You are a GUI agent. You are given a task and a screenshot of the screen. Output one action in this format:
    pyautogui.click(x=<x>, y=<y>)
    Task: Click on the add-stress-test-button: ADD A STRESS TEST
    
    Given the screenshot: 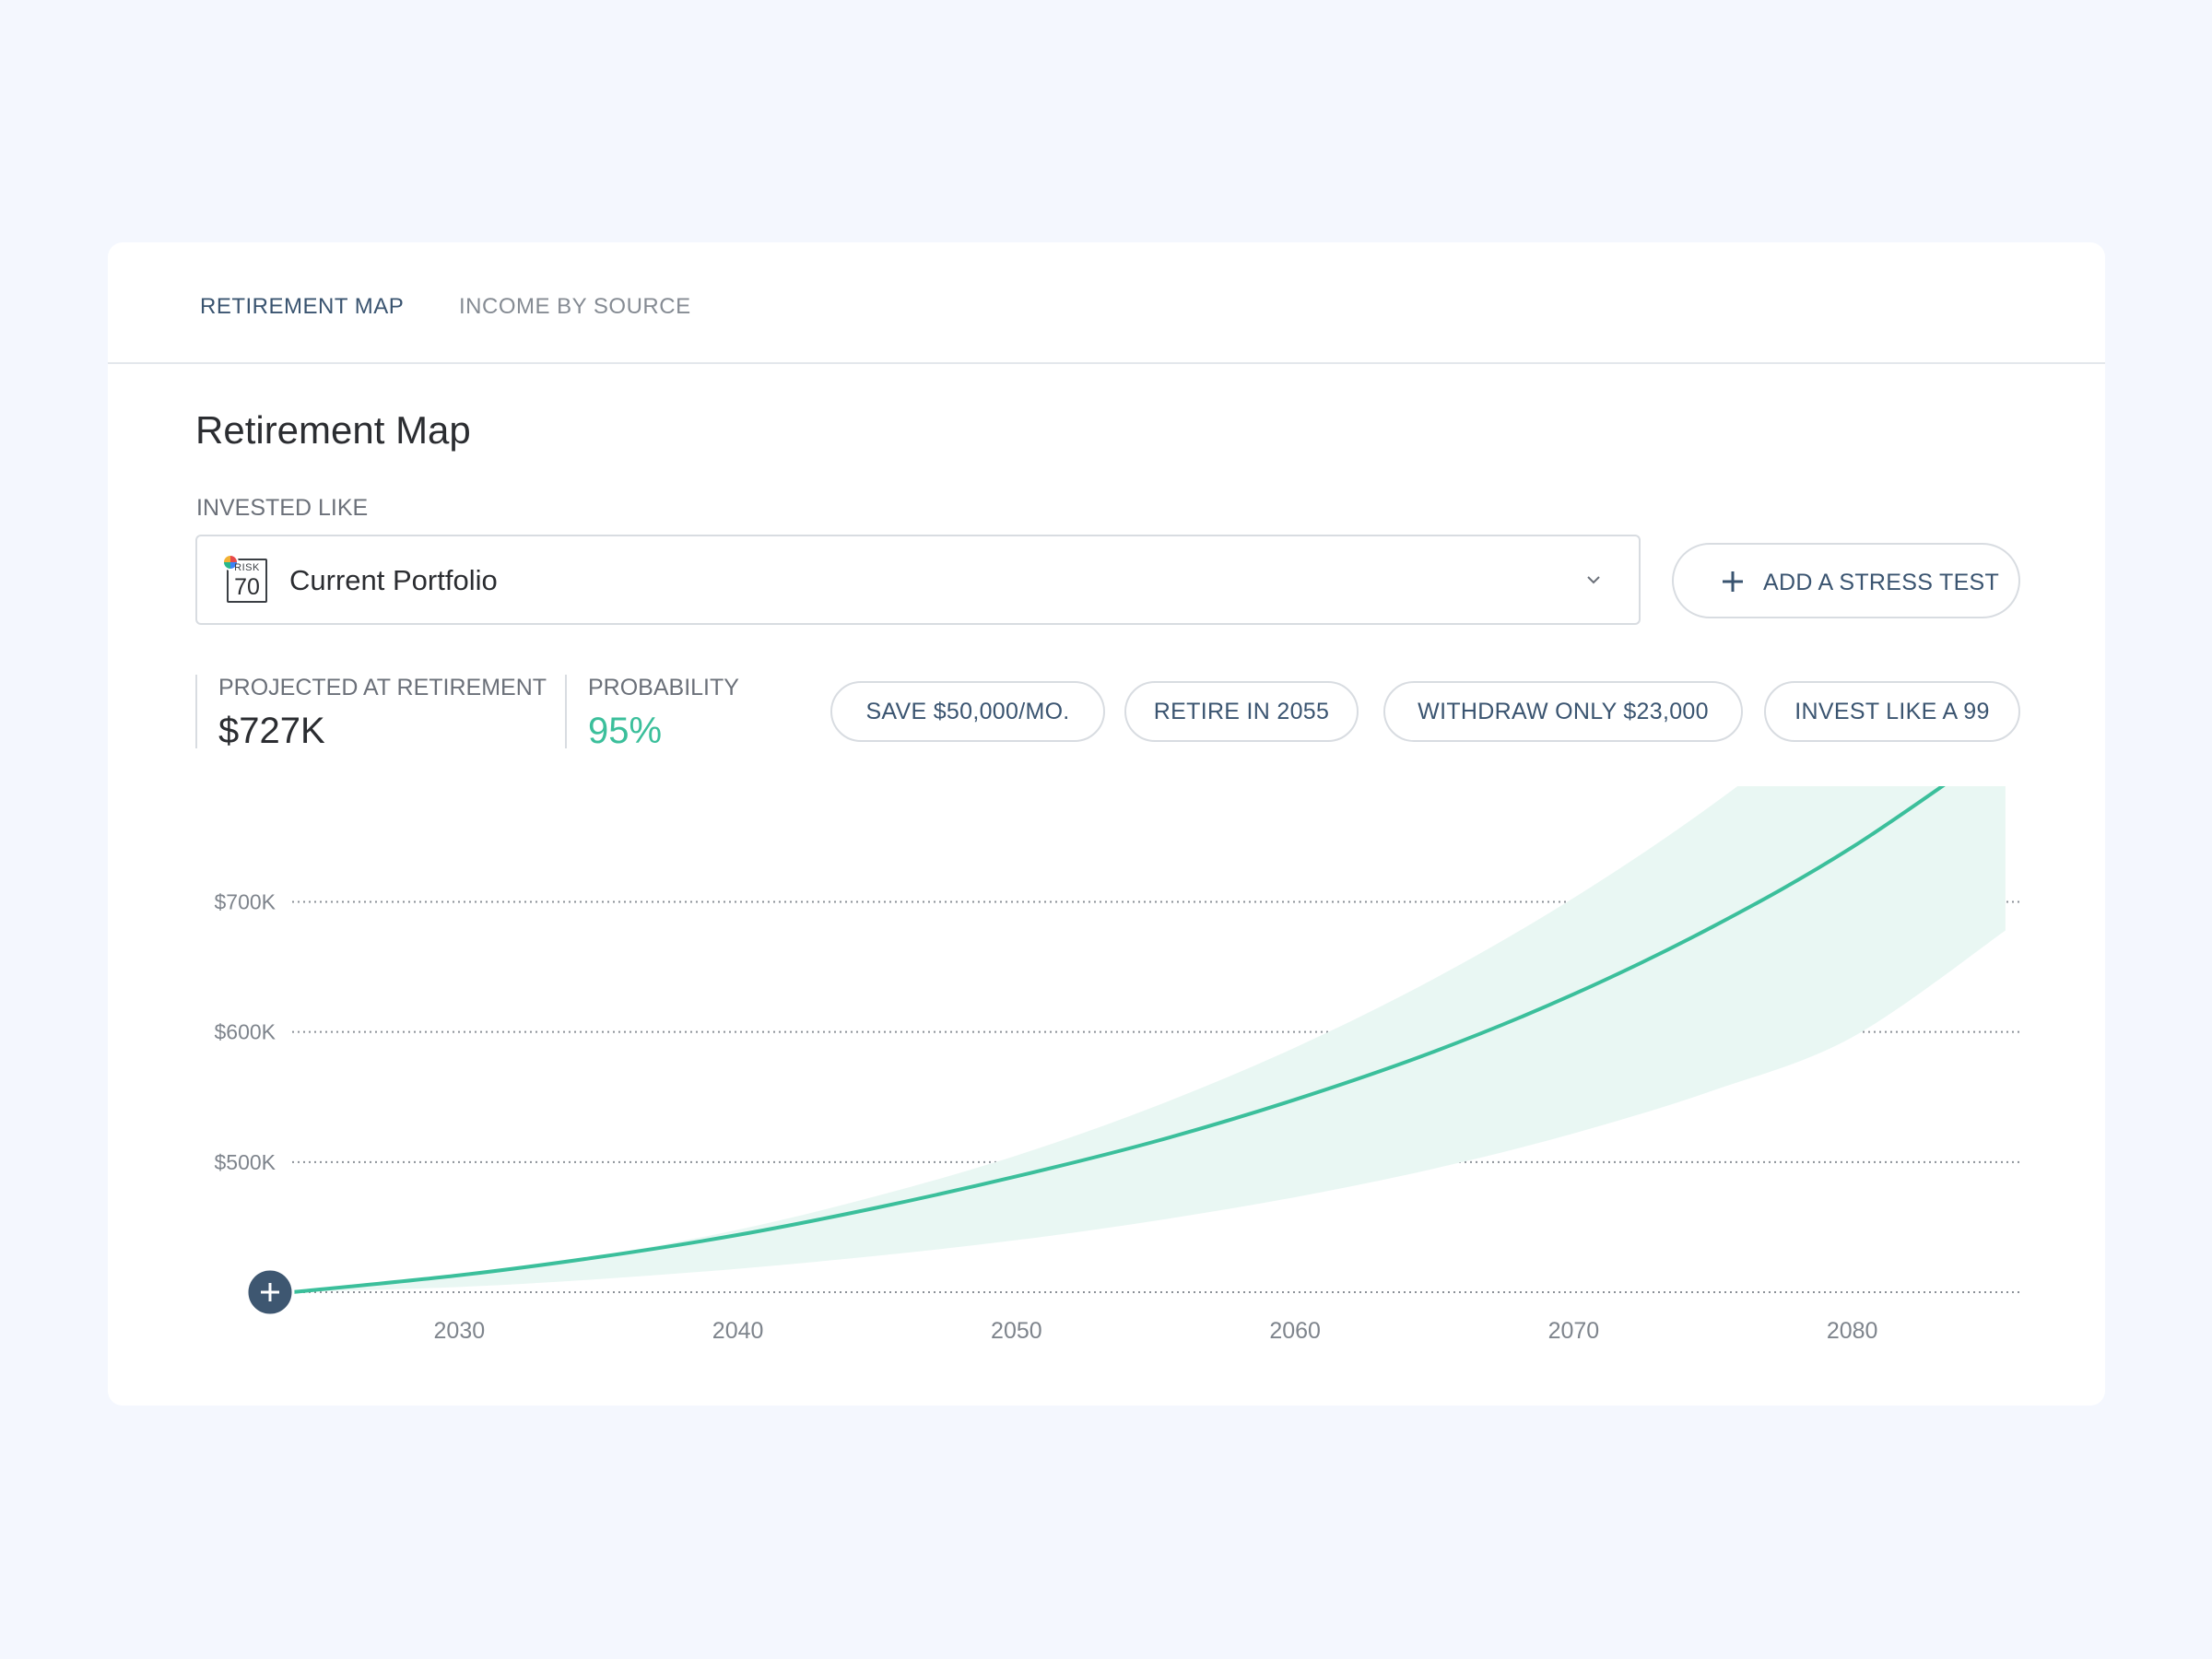 What is the action you would take?
    pyautogui.click(x=1846, y=580)
    